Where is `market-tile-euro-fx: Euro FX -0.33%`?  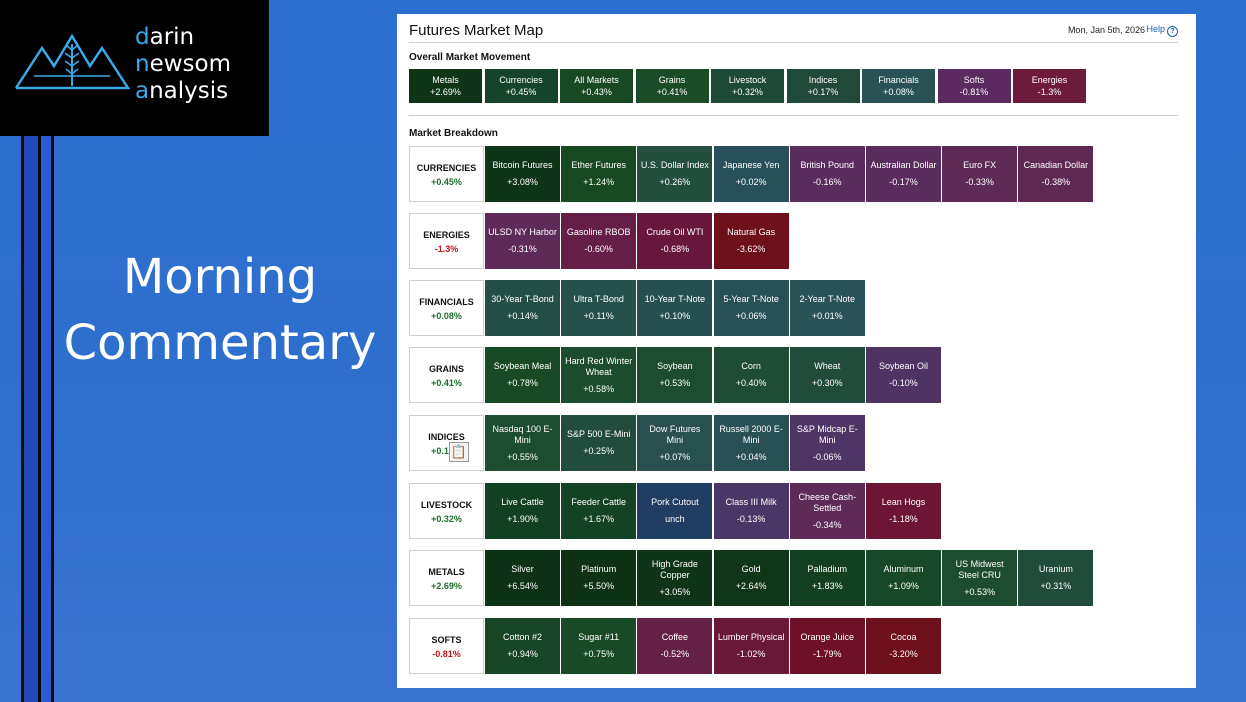
market-tile-euro-fx: Euro FX -0.33% is located at coordinates (980, 174).